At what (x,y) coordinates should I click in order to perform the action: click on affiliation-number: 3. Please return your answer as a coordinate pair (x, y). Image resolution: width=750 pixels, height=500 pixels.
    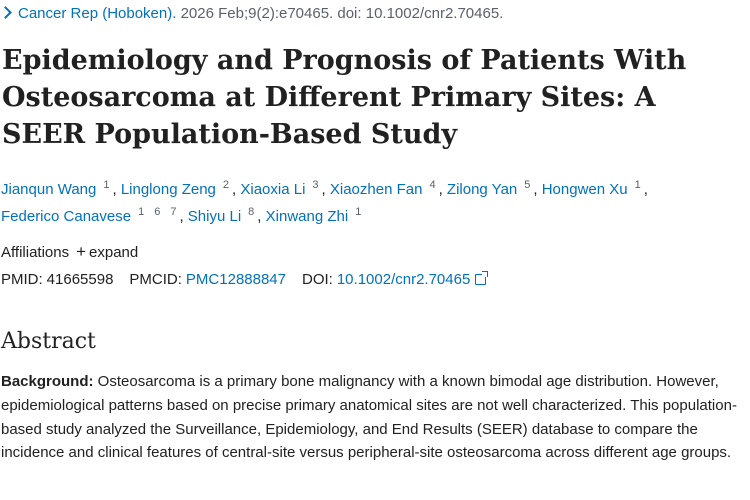
    Looking at the image, I should click on (315, 185).